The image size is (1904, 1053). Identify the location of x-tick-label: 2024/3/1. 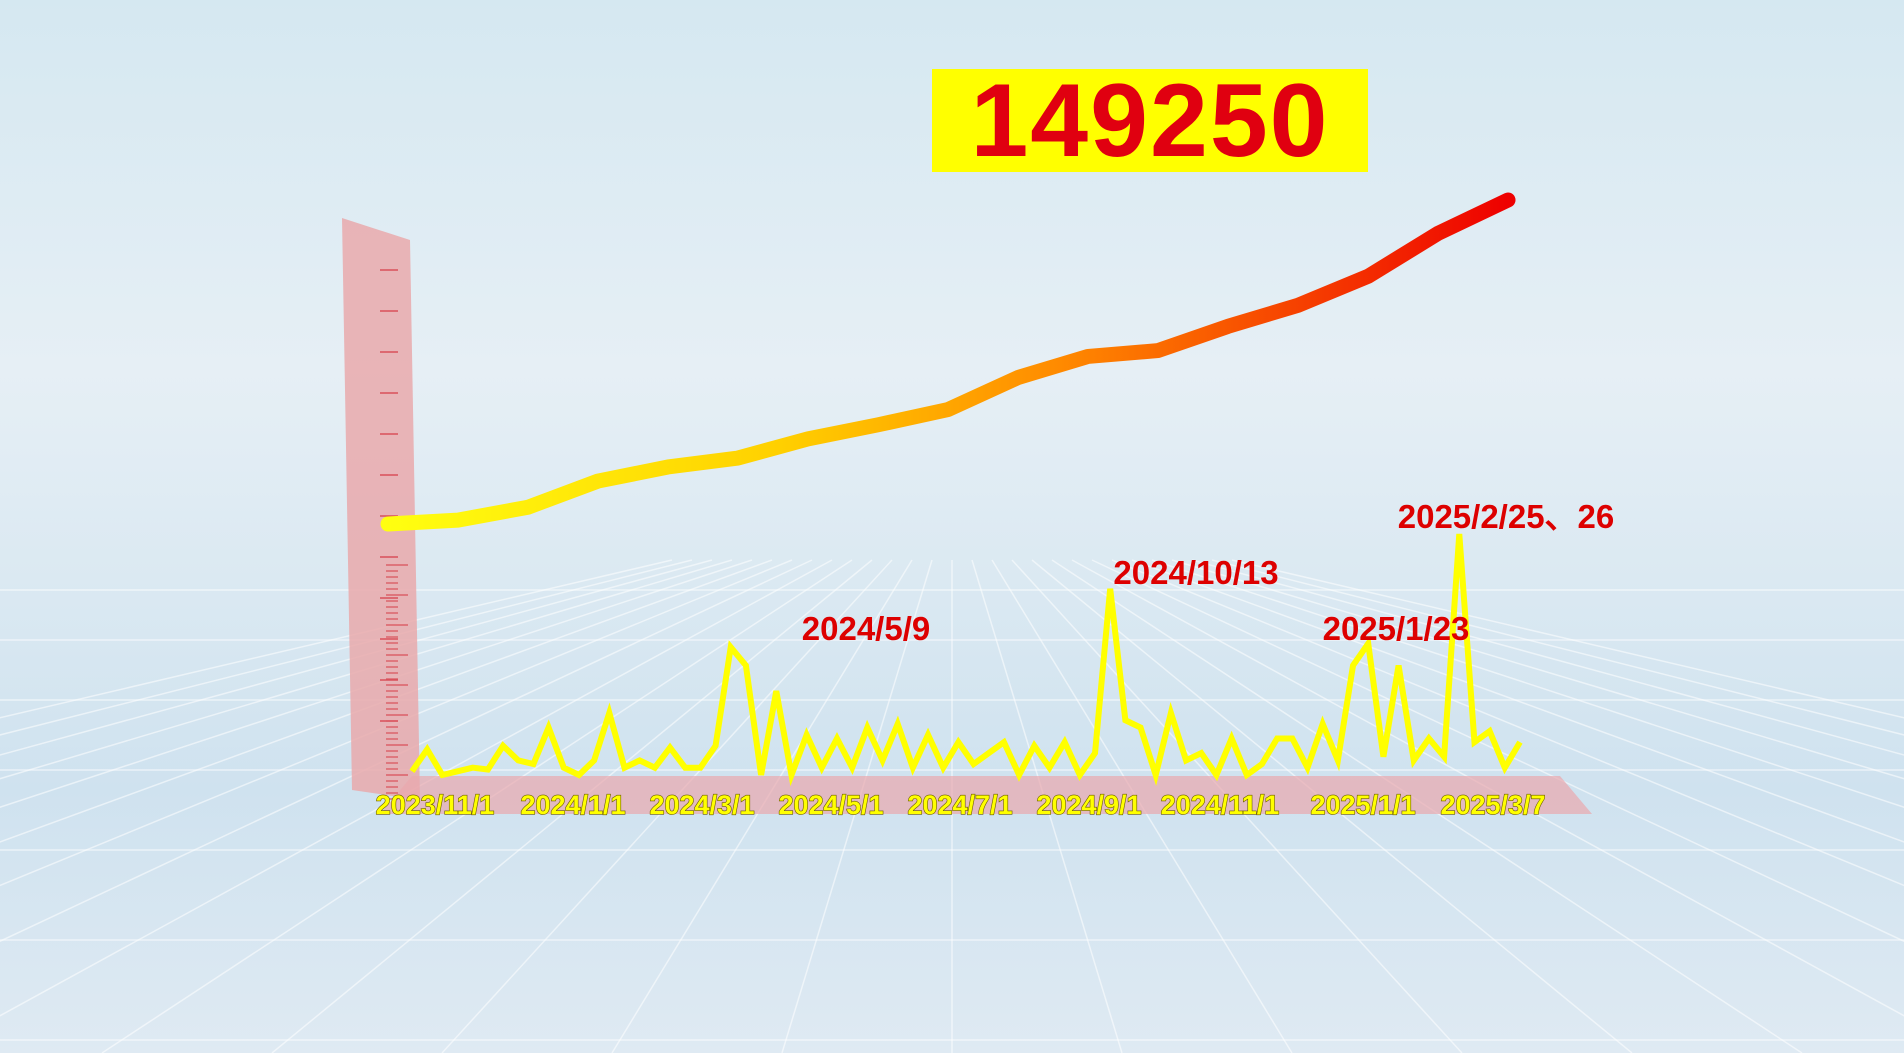
(701, 805).